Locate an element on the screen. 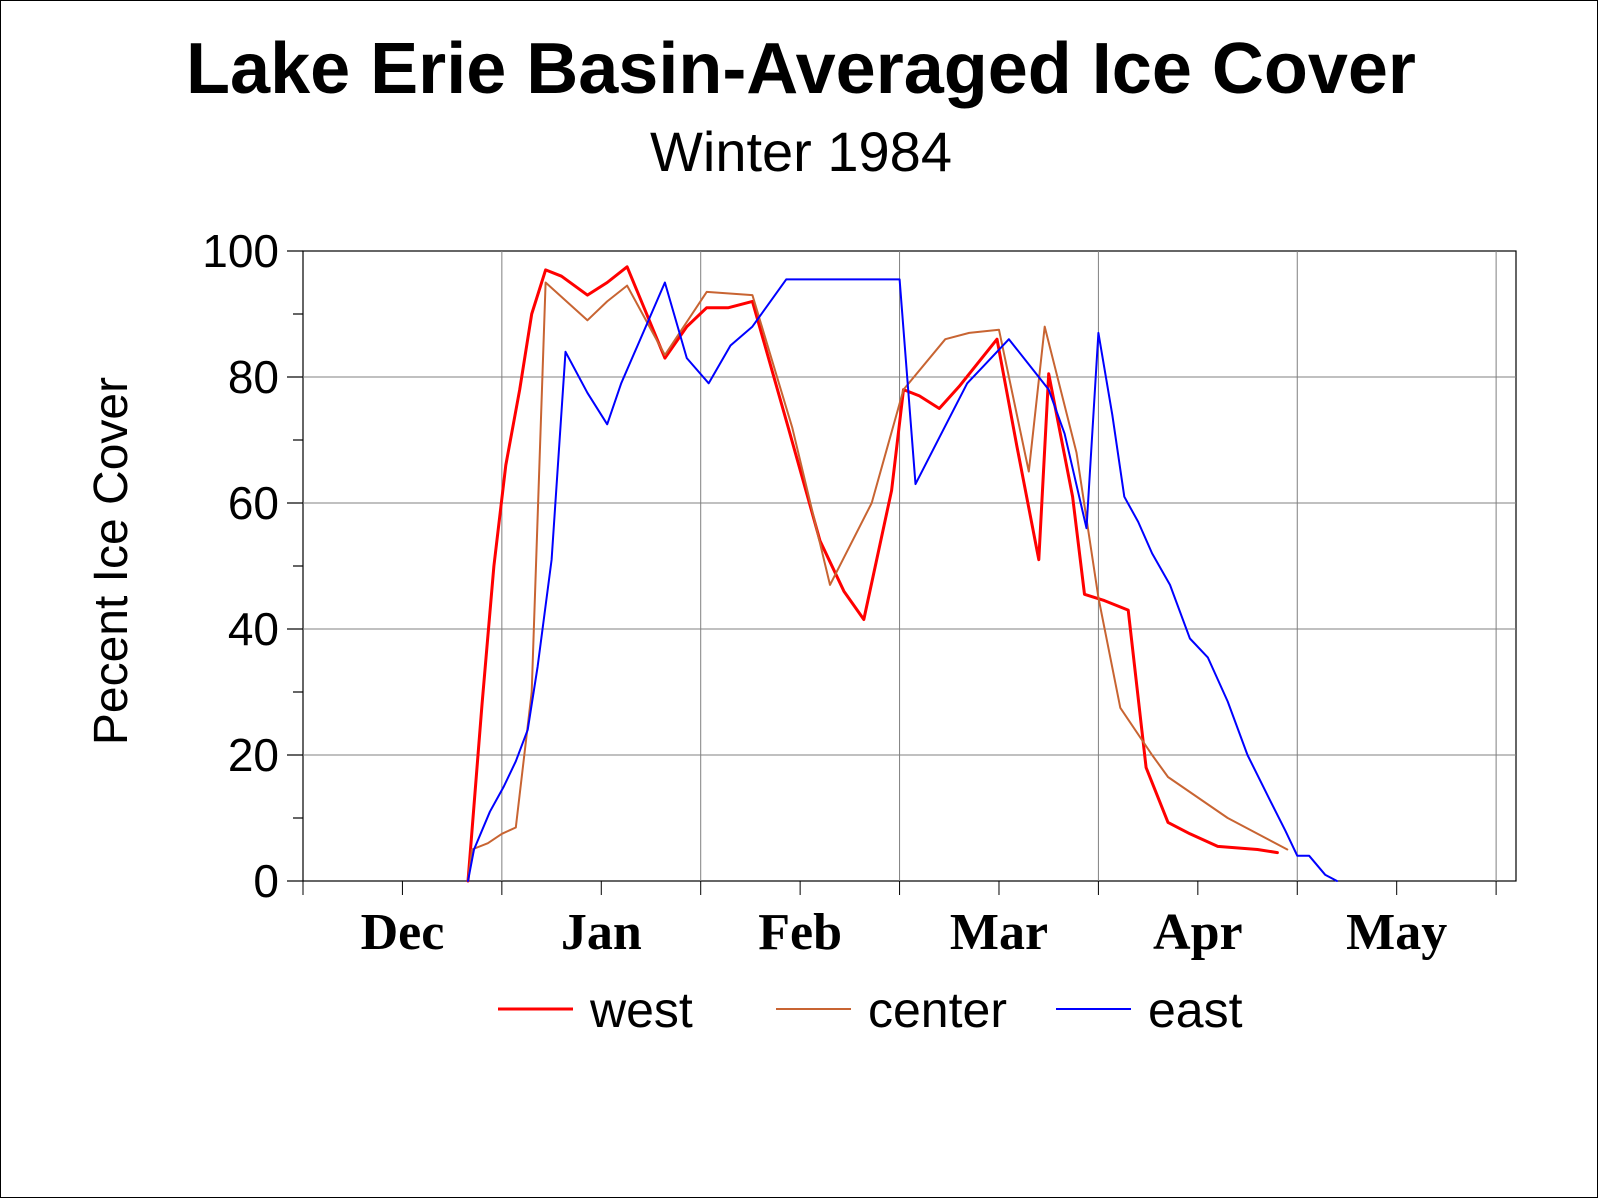 This screenshot has height=1201, width=1600. legend: west center east is located at coordinates (870, 1010).